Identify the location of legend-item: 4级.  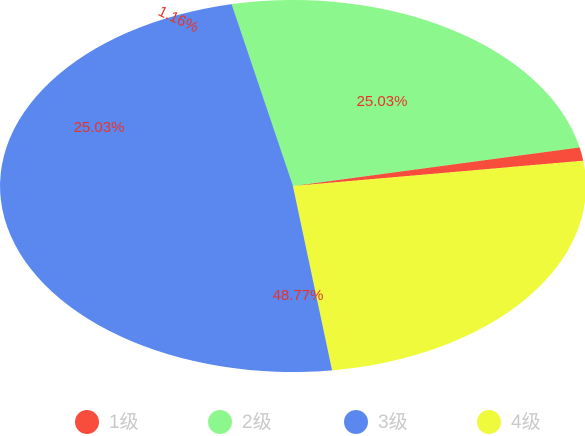
(509, 422).